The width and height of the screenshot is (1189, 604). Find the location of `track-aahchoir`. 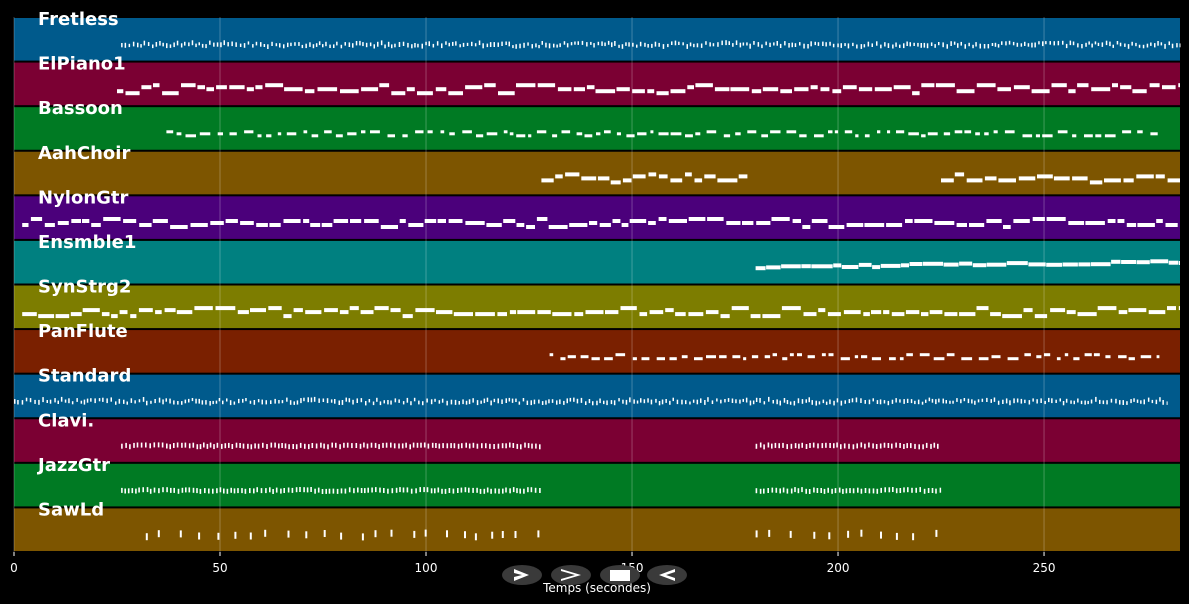

track-aahchoir is located at coordinates (597, 173).